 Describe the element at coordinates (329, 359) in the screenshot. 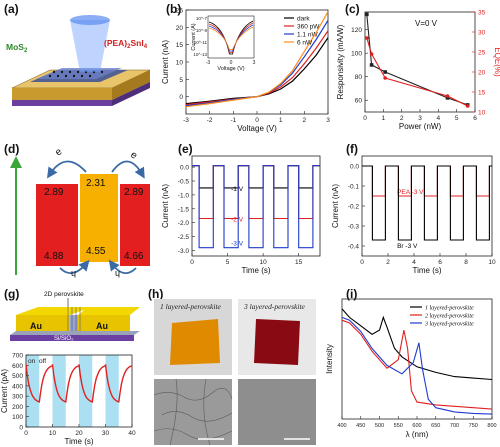

I see `y-axis-label: Intensity` at that location.